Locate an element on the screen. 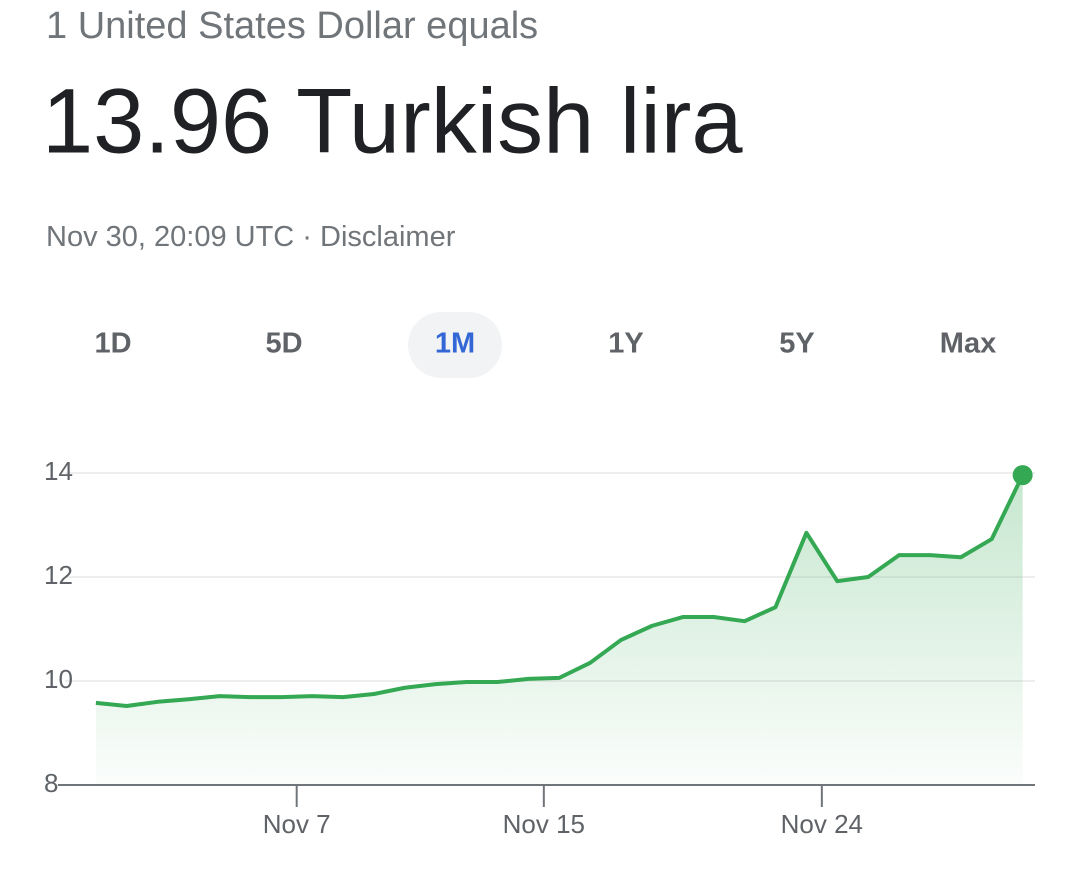 Image resolution: width=1080 pixels, height=869 pixels. y-tick-label: 12 is located at coordinates (58, 575).